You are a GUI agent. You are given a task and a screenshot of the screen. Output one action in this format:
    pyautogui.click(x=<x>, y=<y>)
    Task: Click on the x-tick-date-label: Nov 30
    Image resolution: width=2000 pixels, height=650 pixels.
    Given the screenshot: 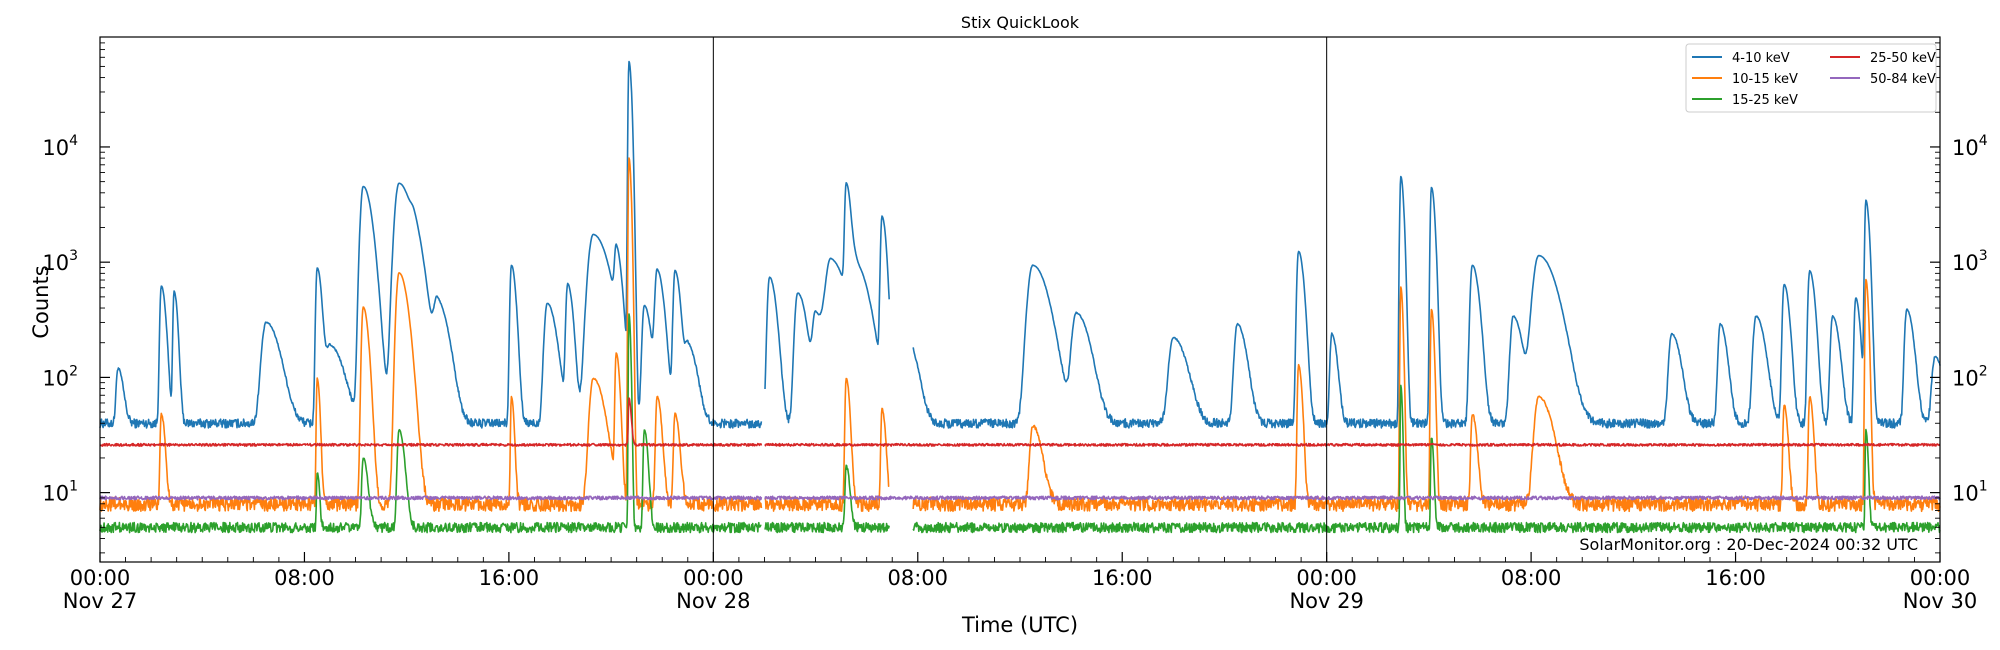 What is the action you would take?
    pyautogui.click(x=1940, y=601)
    